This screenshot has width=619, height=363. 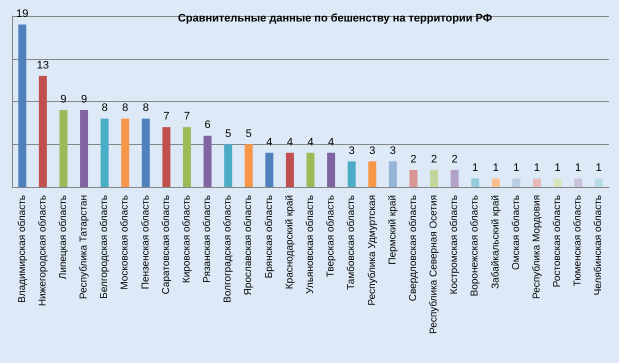 What do you see at coordinates (186, 239) in the screenshot?
I see `x-tick-label: Кировская область` at bounding box center [186, 239].